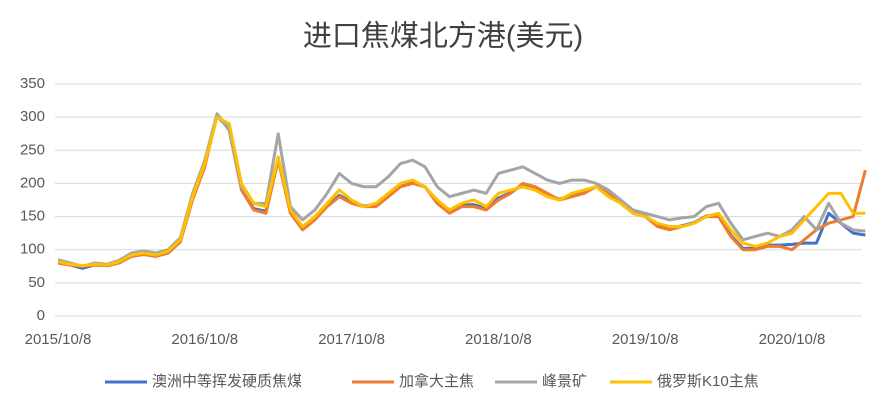 The width and height of the screenshot is (886, 414). Describe the element at coordinates (436, 381) in the screenshot. I see `legend-label: 加拿大主焦` at that location.